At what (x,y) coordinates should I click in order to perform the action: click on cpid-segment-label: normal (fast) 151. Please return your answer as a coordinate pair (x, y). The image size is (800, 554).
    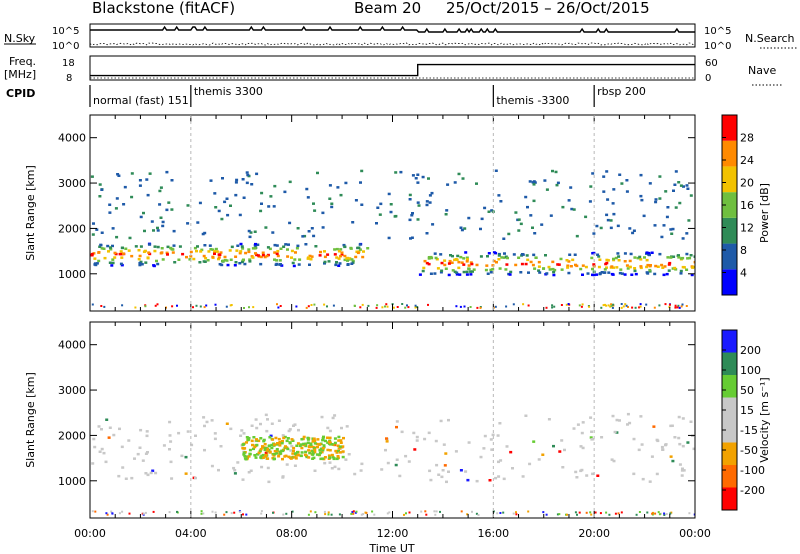
    Looking at the image, I should click on (141, 100).